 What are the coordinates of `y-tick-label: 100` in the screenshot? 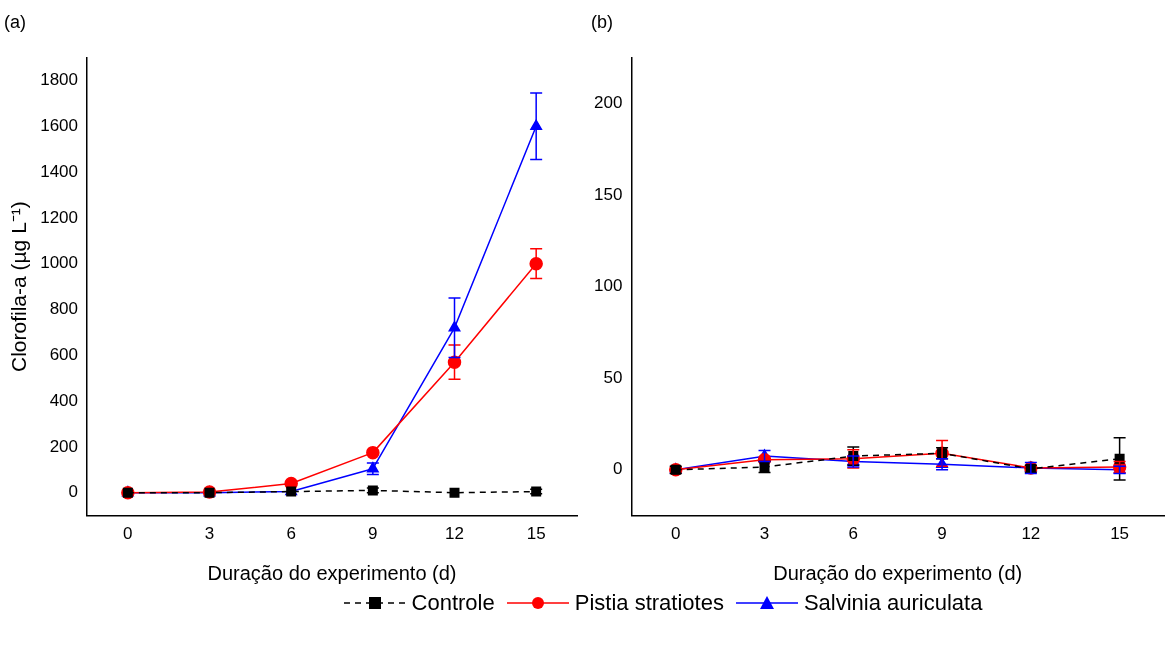 It's located at (608, 286).